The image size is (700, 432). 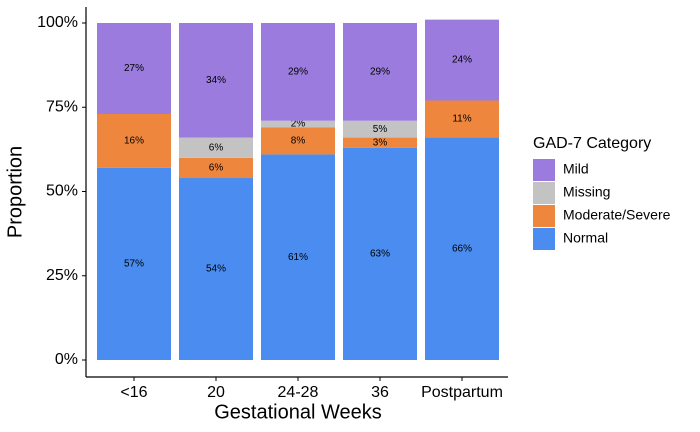 I want to click on x-tick-label: 24-28, so click(x=298, y=392).